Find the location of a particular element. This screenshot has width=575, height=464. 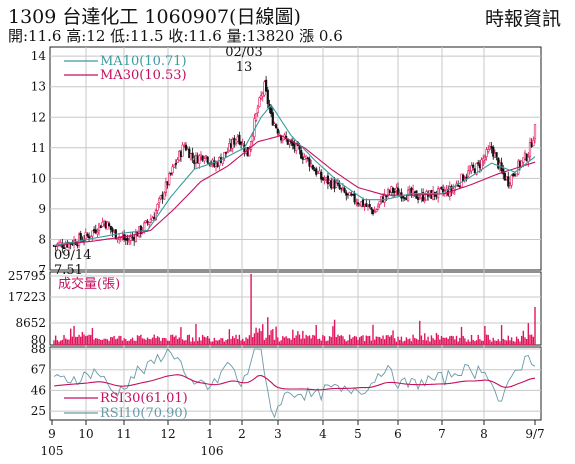

rsi10-legend-label: RSI10(70.90) is located at coordinates (144, 413).